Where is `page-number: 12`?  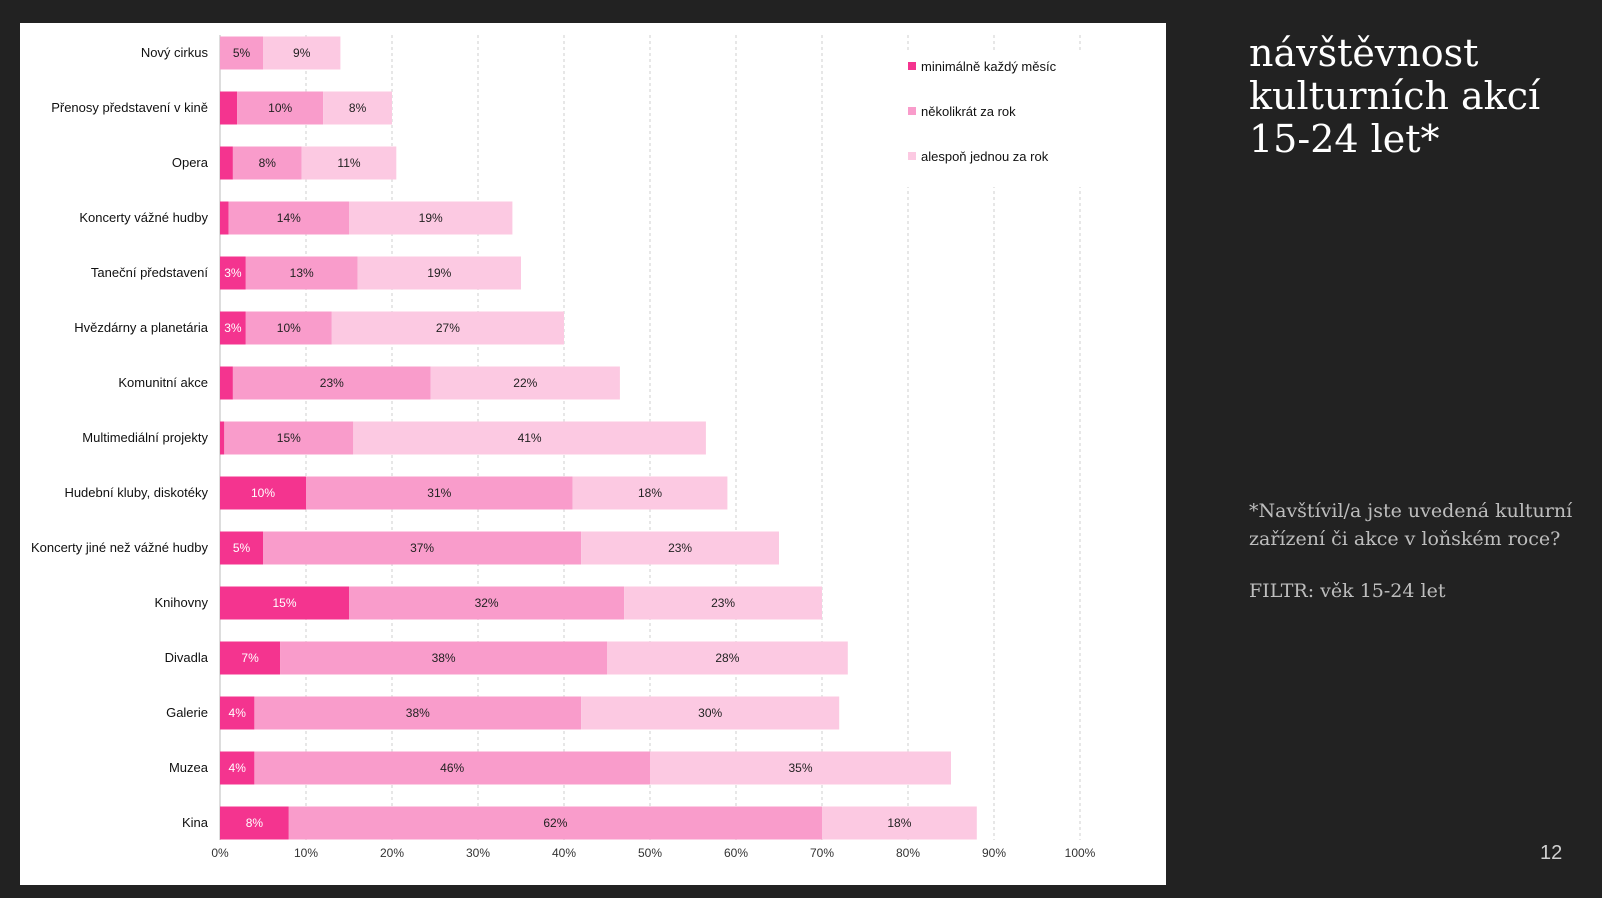
page-number: 12 is located at coordinates (1551, 853).